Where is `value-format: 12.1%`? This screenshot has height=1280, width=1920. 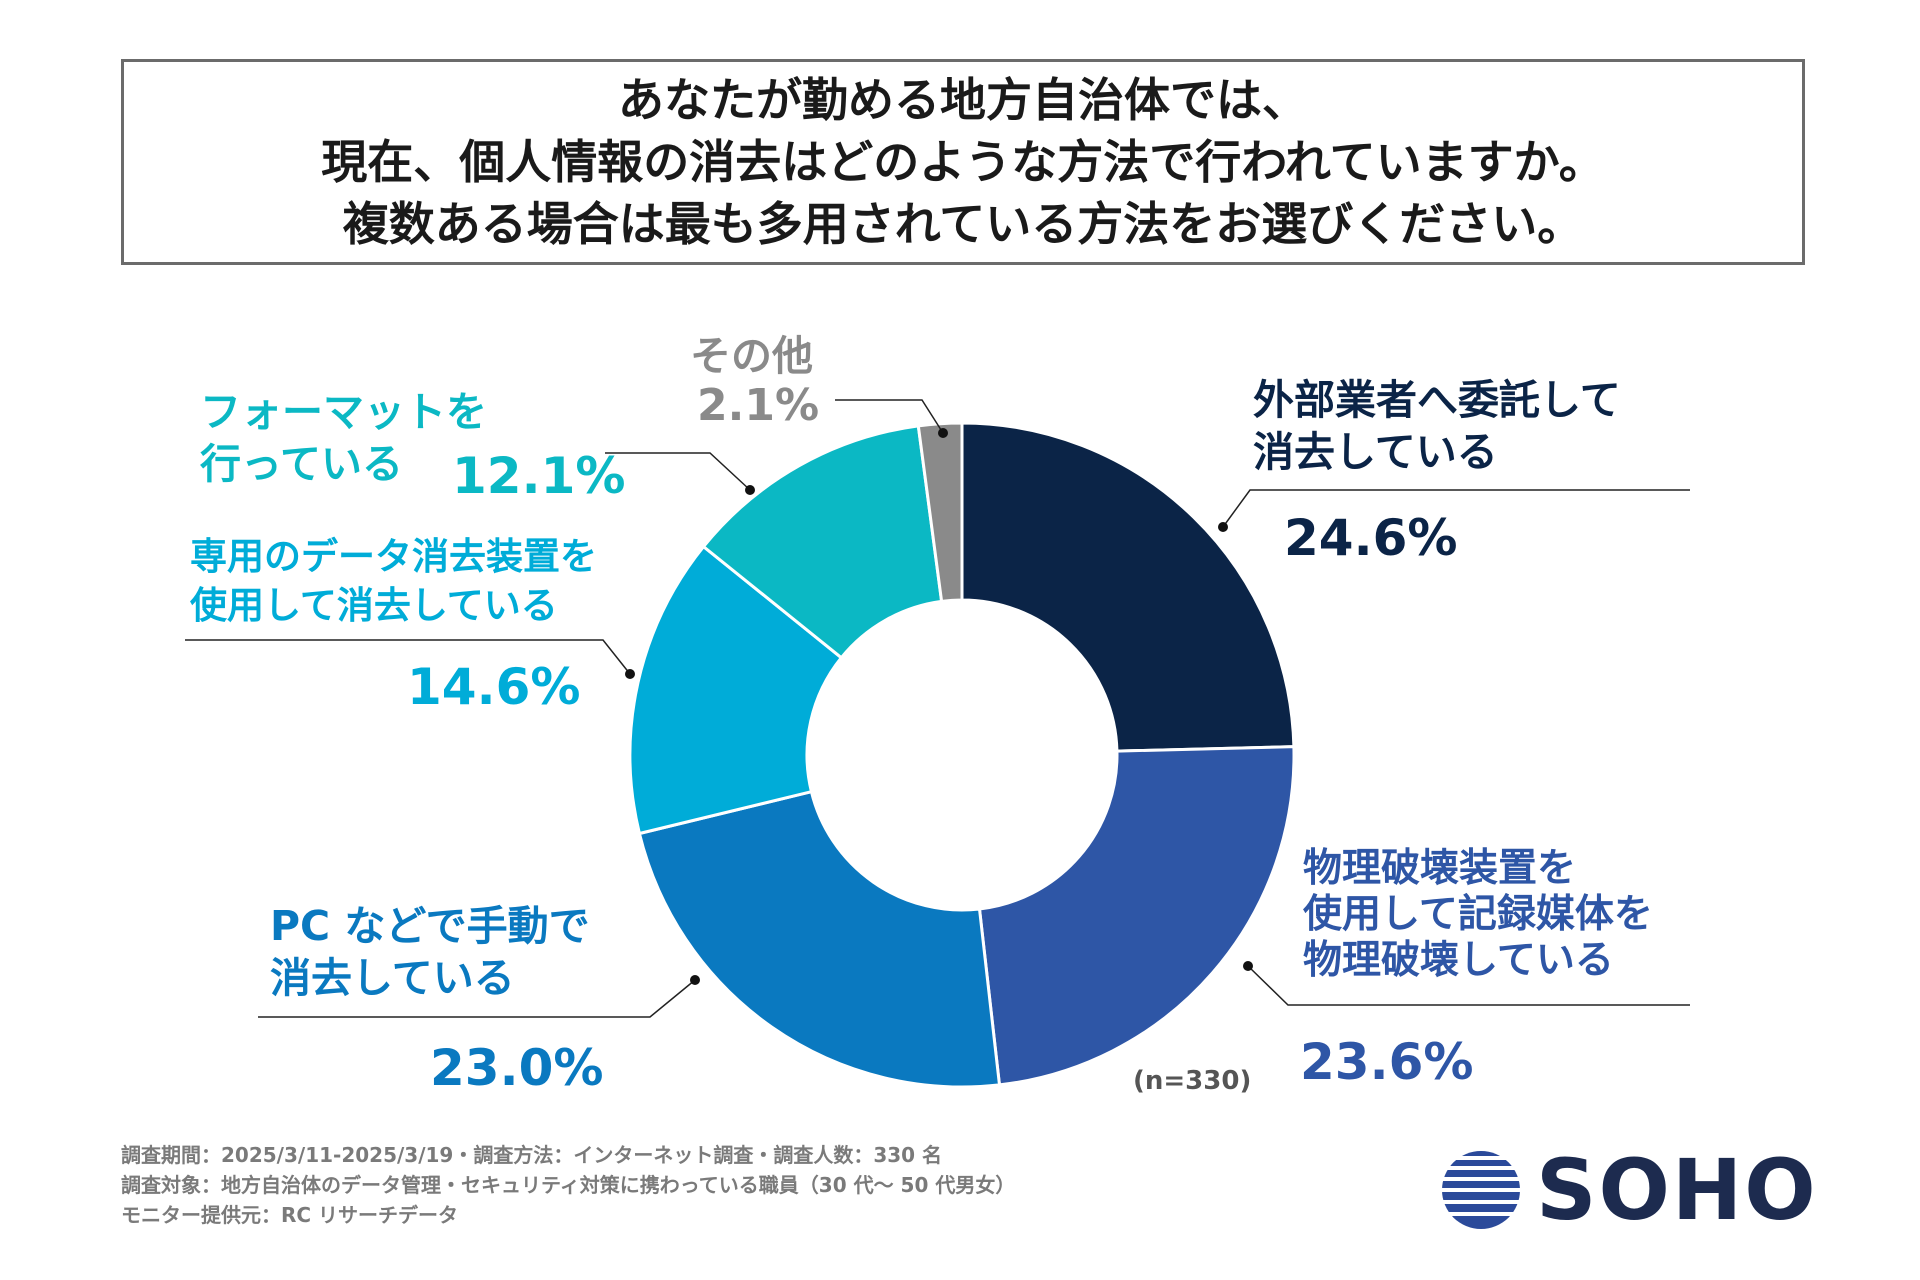
value-format: 12.1% is located at coordinates (539, 476).